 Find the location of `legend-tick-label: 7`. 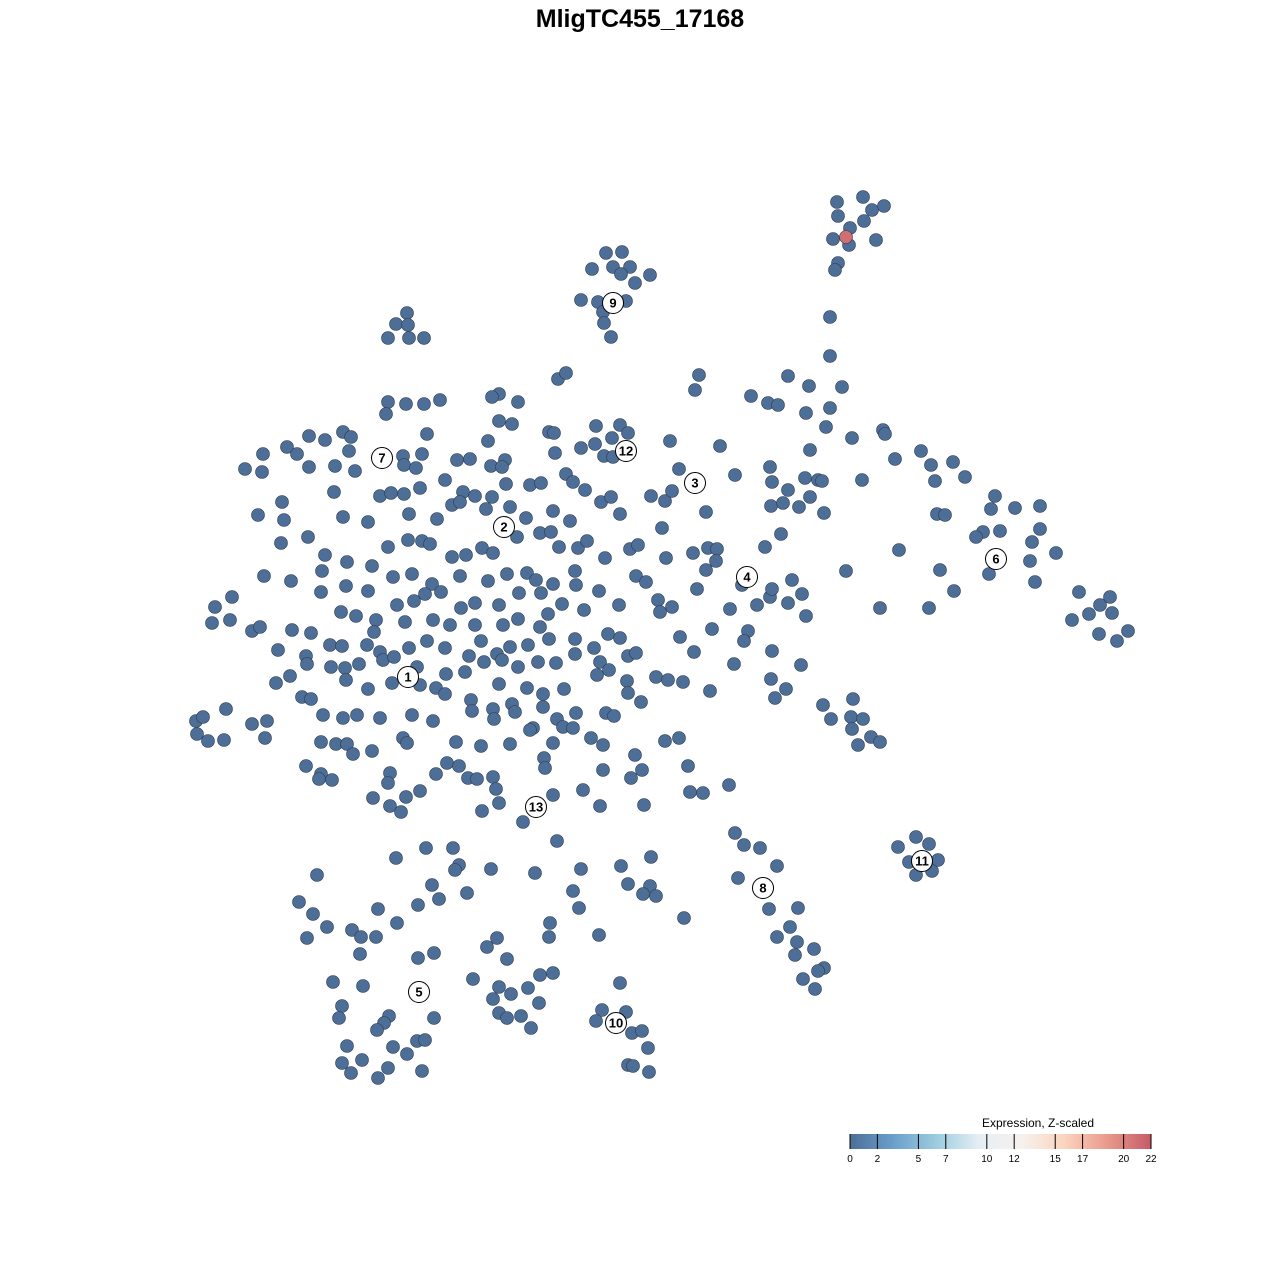

legend-tick-label: 7 is located at coordinates (946, 1159).